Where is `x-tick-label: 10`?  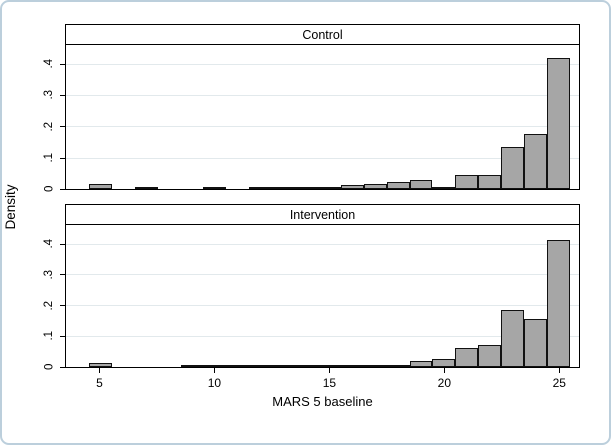 x-tick-label: 10 is located at coordinates (214, 383).